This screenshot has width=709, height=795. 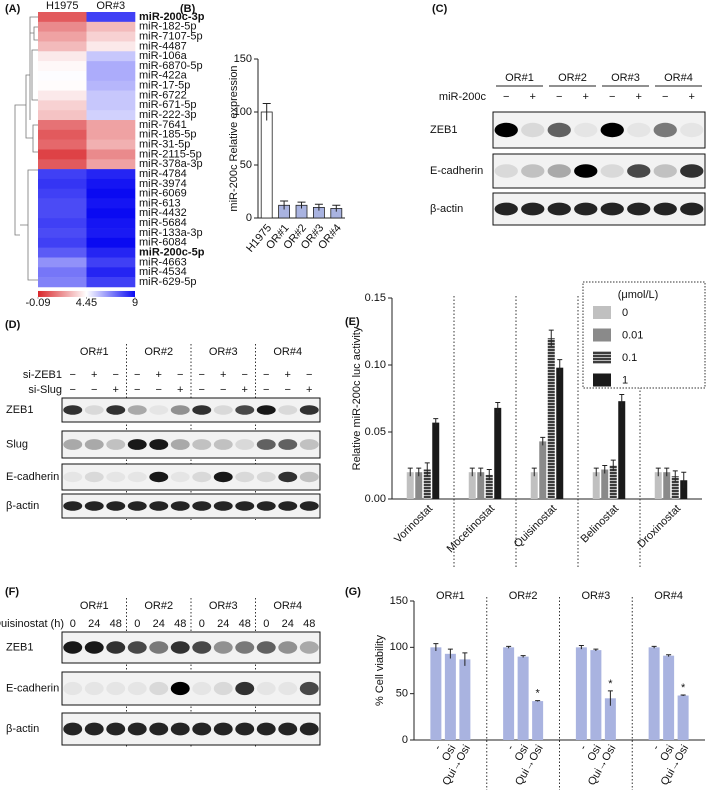 I want to click on legend-label: 1, so click(x=625, y=380).